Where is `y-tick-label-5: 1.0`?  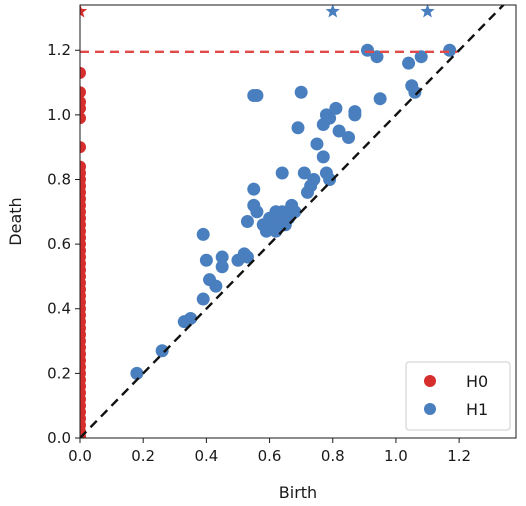
y-tick-label-5: 1.0 is located at coordinates (59, 115).